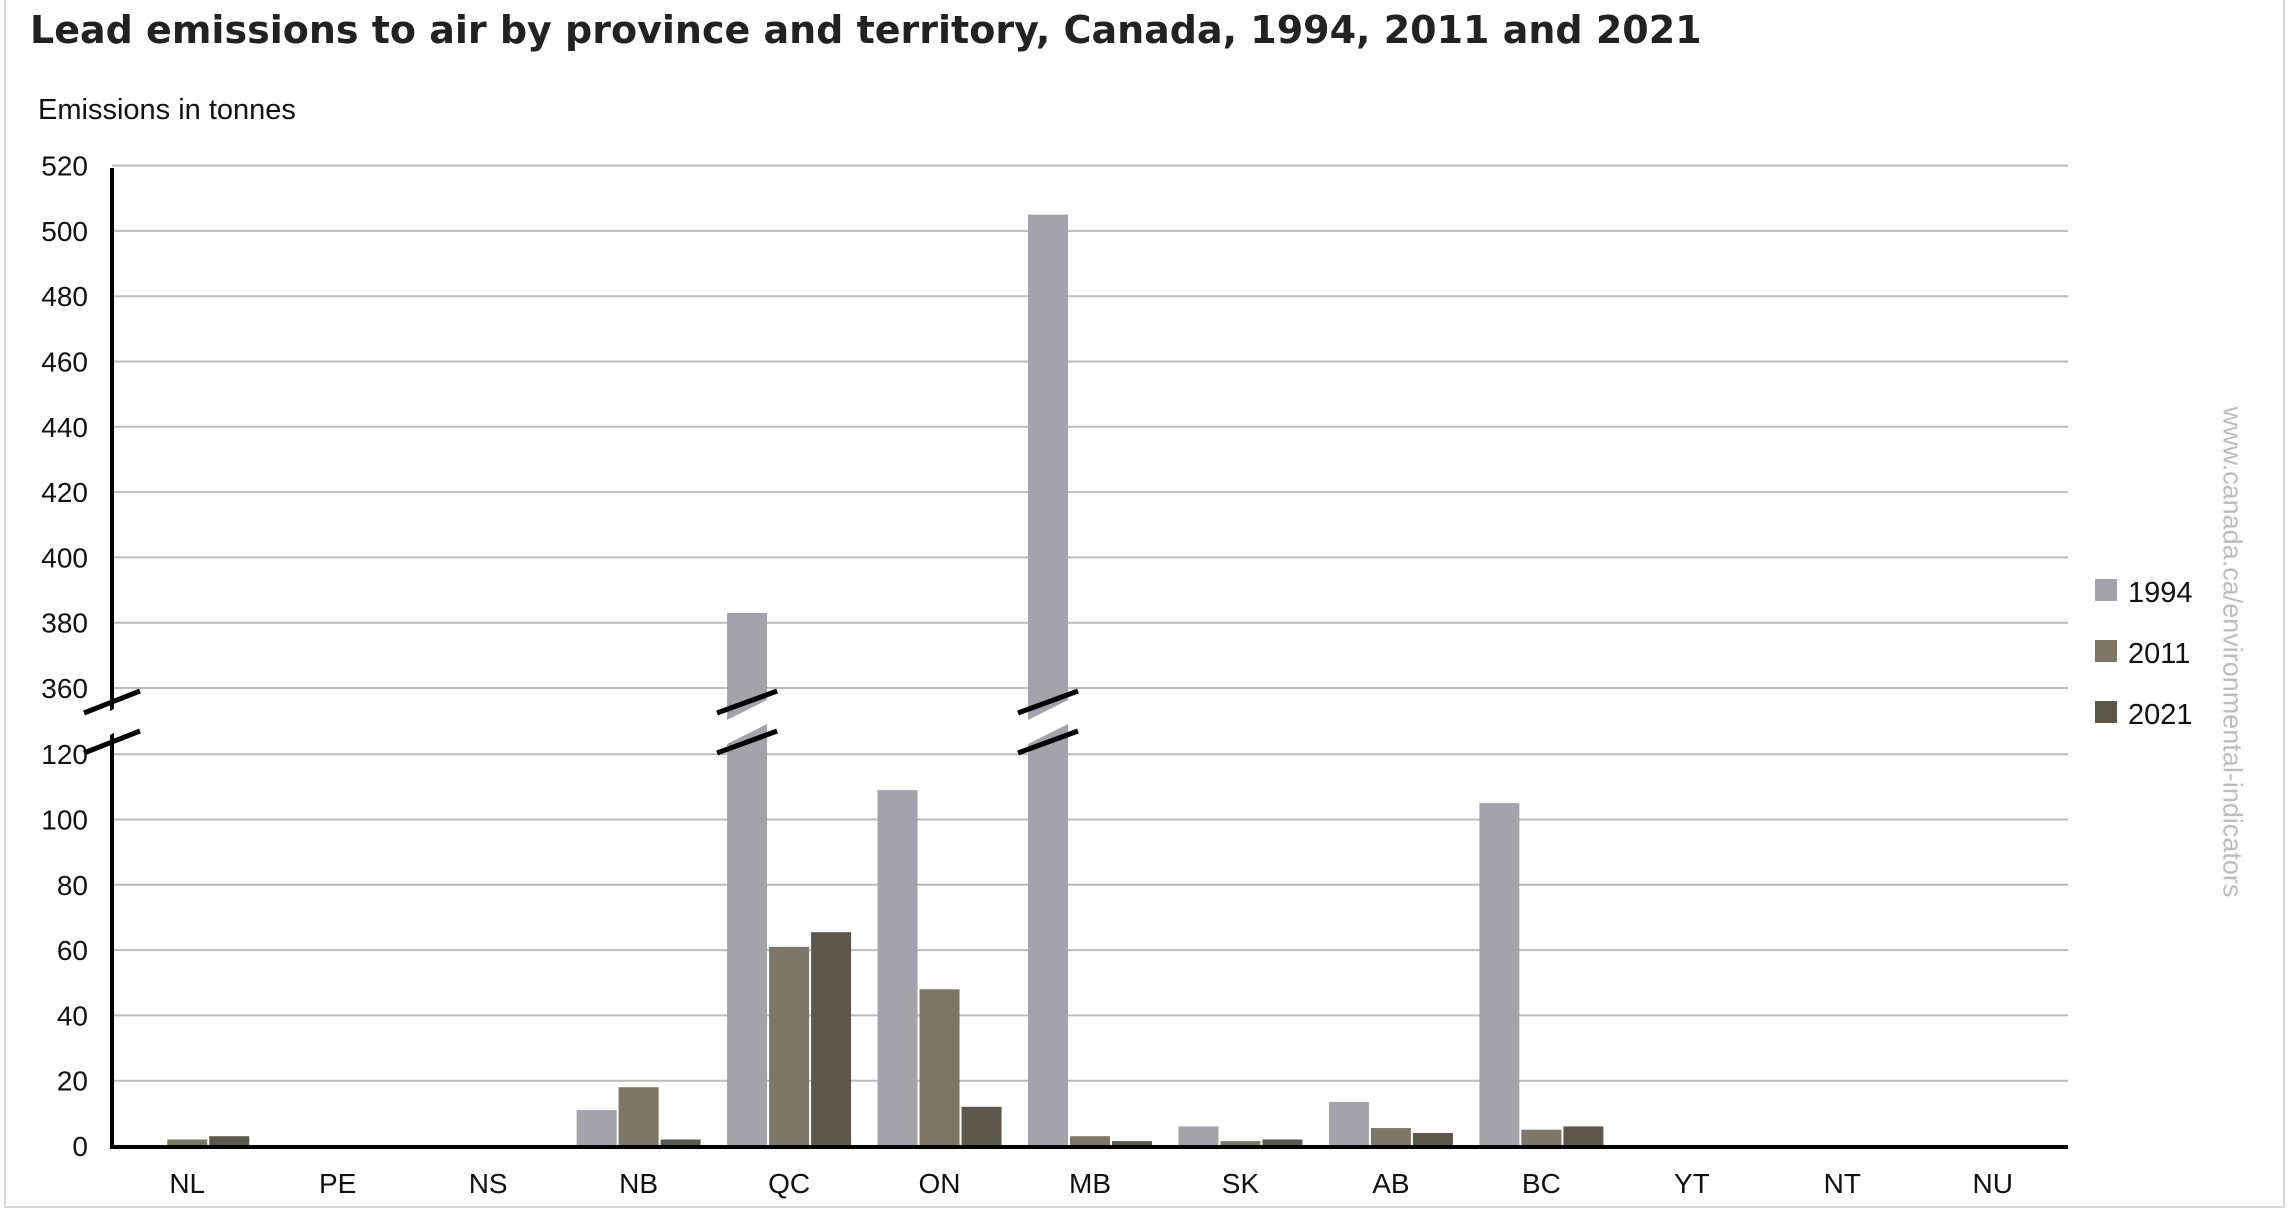 The height and width of the screenshot is (1210, 2288). What do you see at coordinates (638, 1116) in the screenshot?
I see `bar-nb-2011` at bounding box center [638, 1116].